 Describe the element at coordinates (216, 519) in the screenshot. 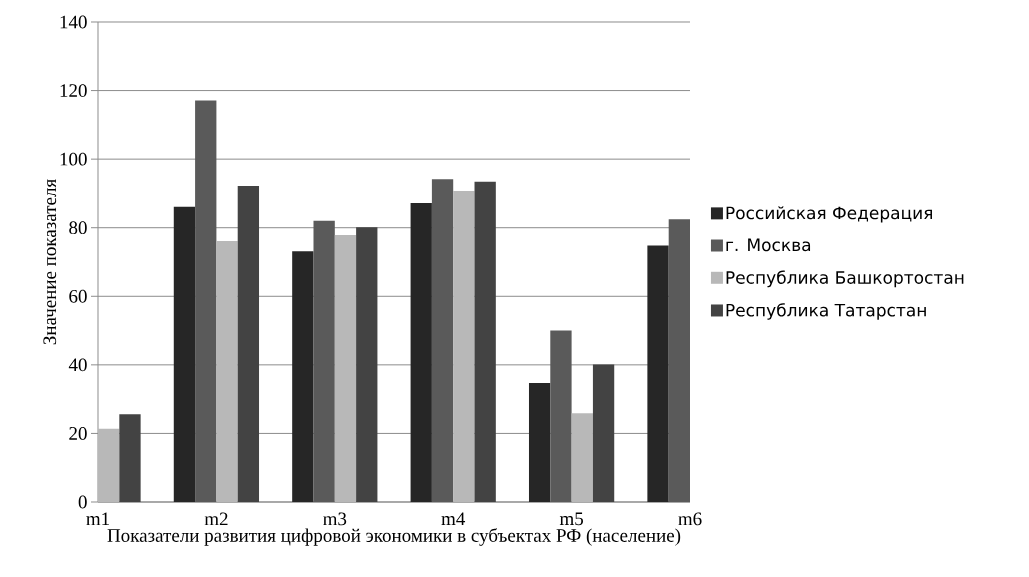

I see `x-tick-label: m2` at that location.